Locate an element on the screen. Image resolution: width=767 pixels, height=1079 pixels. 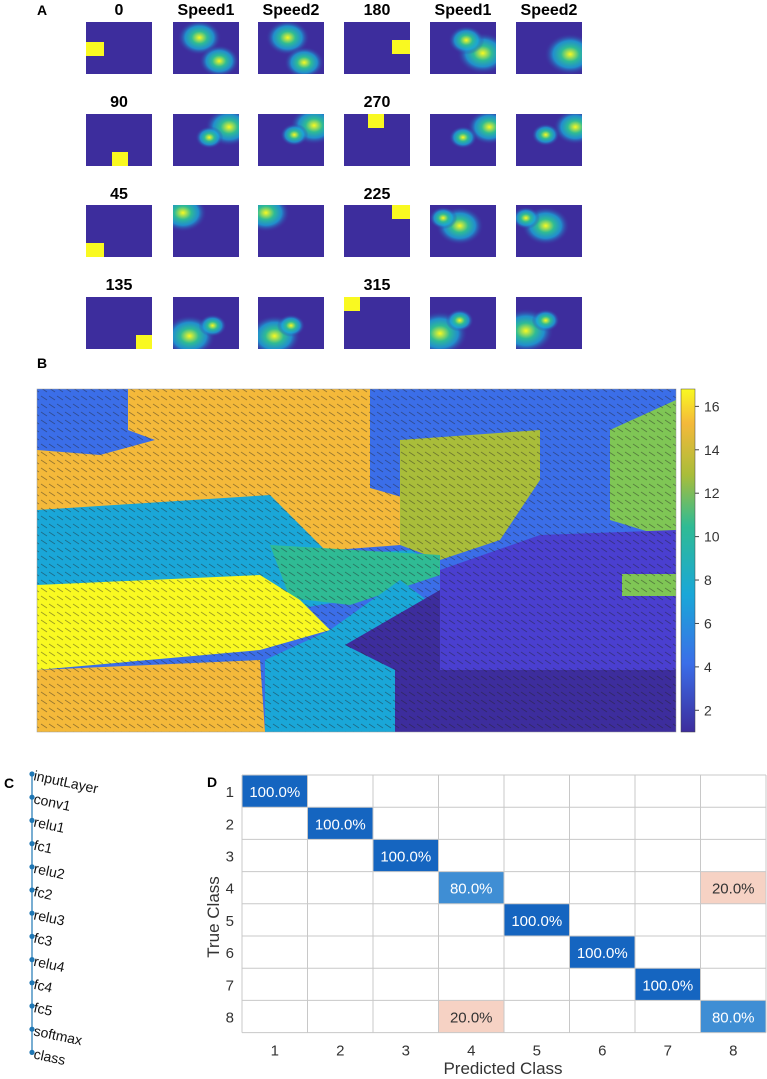
y-tick-label: 8 is located at coordinates (230, 1018).